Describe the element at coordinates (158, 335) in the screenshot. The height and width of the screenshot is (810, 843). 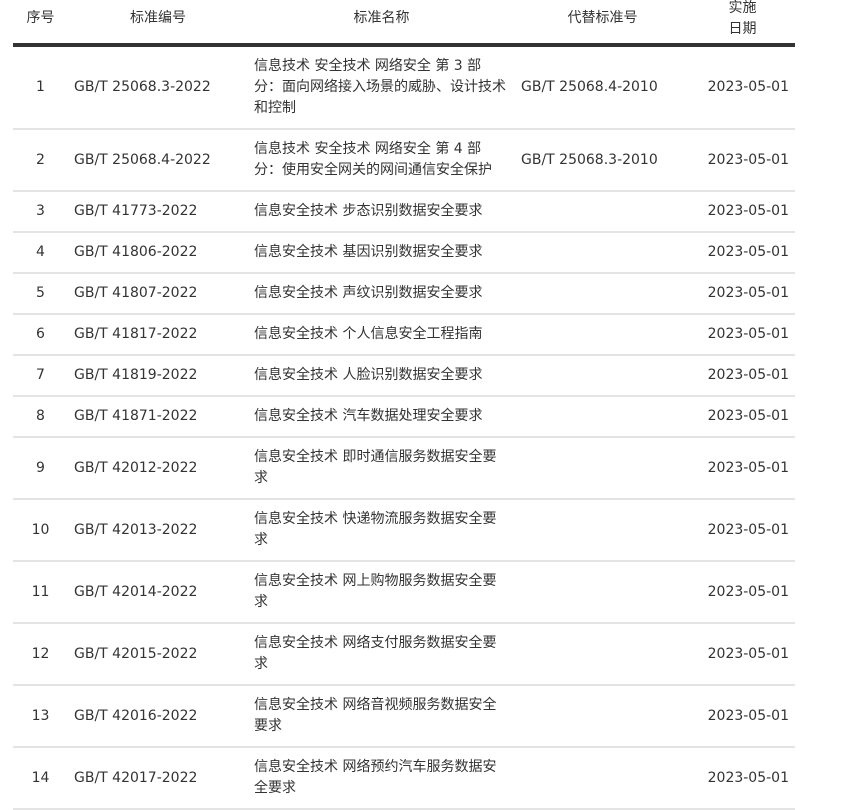
I see `cell-code: GB/T 41817-2022` at that location.